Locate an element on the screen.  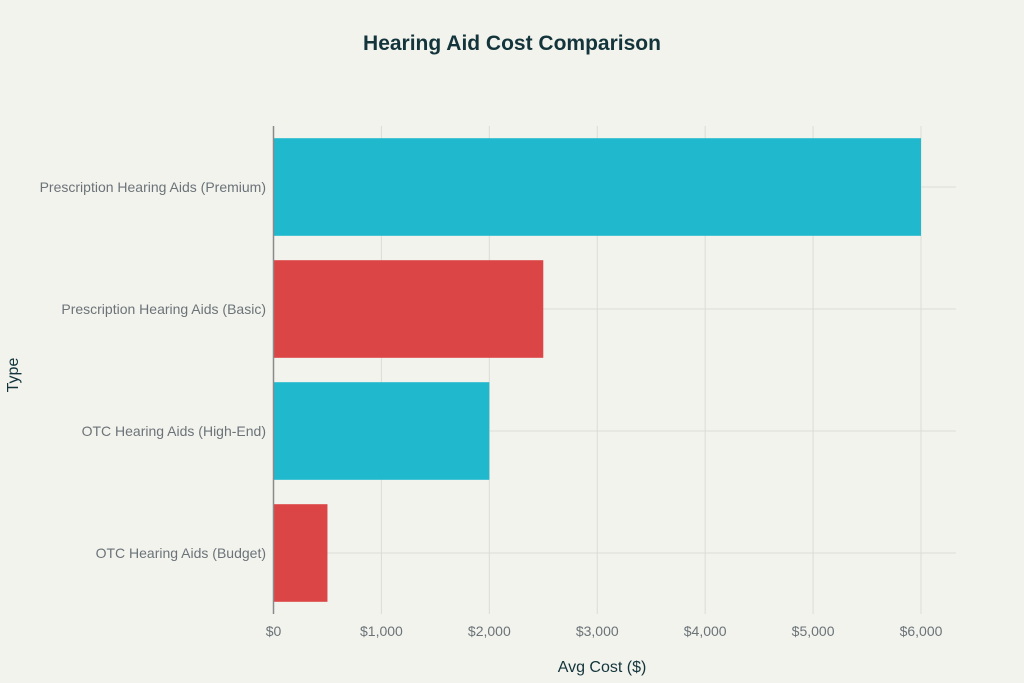
x-tick-labels: $0 $1,000 $2,000 $3,000 $4,000 $5,000 $6,000 is located at coordinates (604, 631).